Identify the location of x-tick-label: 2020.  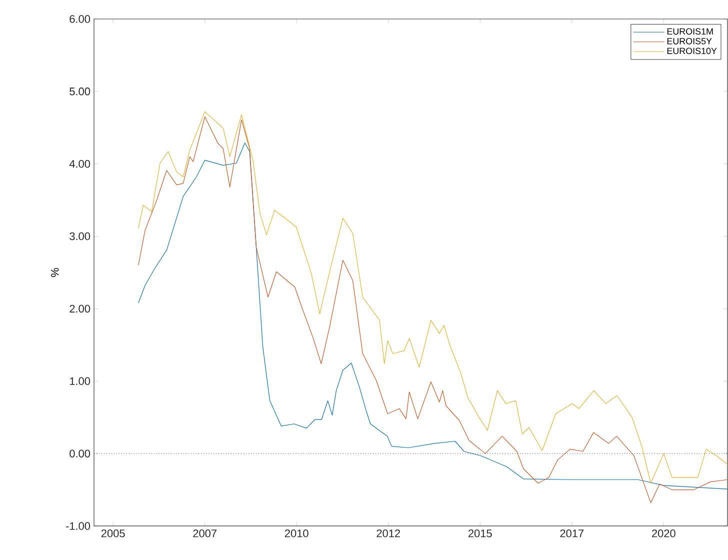
(664, 534).